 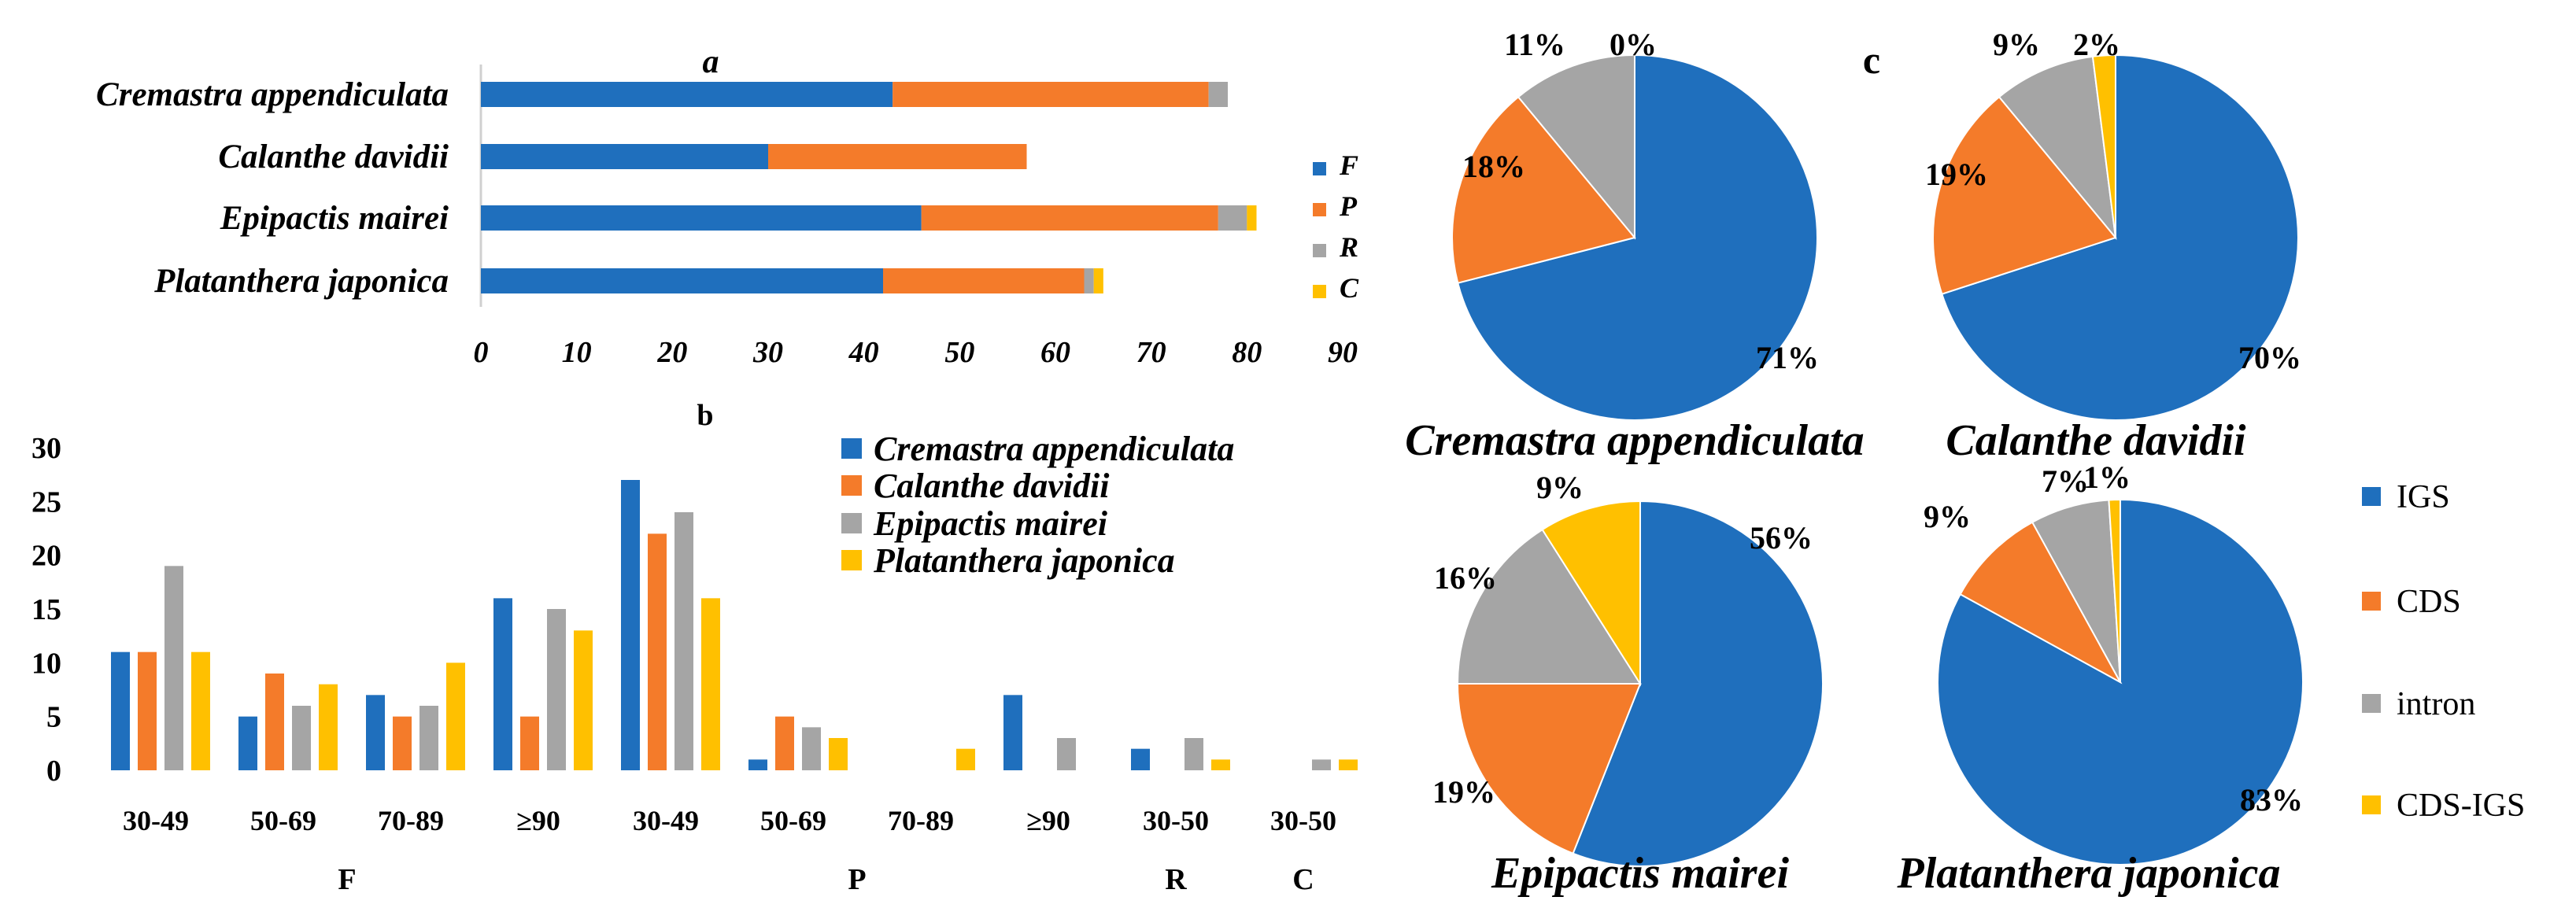 I want to click on pie-label: 19%, so click(x=1463, y=792).